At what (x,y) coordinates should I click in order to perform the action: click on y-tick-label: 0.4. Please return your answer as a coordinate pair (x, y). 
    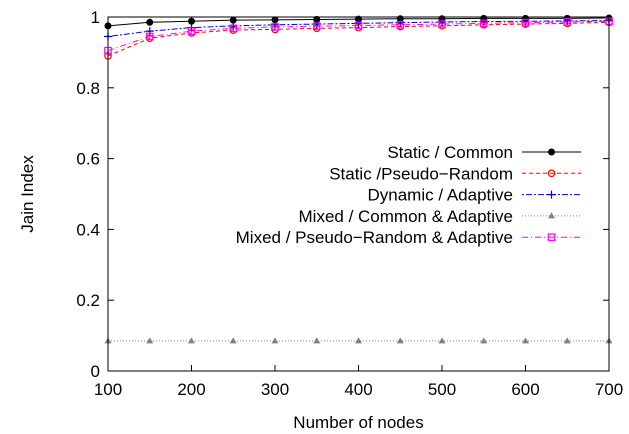
    Looking at the image, I should click on (88, 229).